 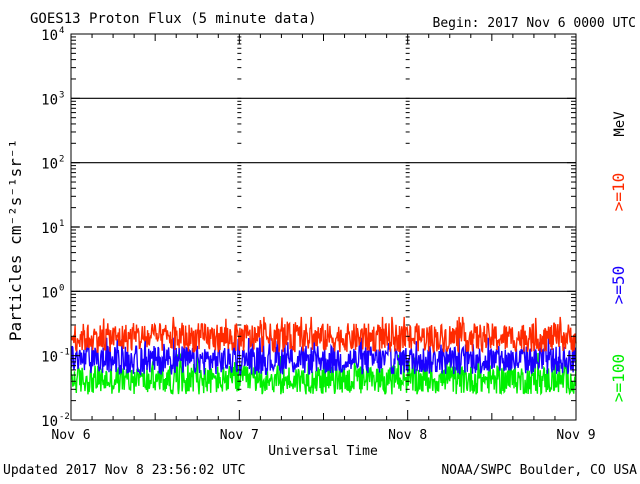 What do you see at coordinates (618, 285) in the screenshot?
I see `legend-series-50: >=50` at bounding box center [618, 285].